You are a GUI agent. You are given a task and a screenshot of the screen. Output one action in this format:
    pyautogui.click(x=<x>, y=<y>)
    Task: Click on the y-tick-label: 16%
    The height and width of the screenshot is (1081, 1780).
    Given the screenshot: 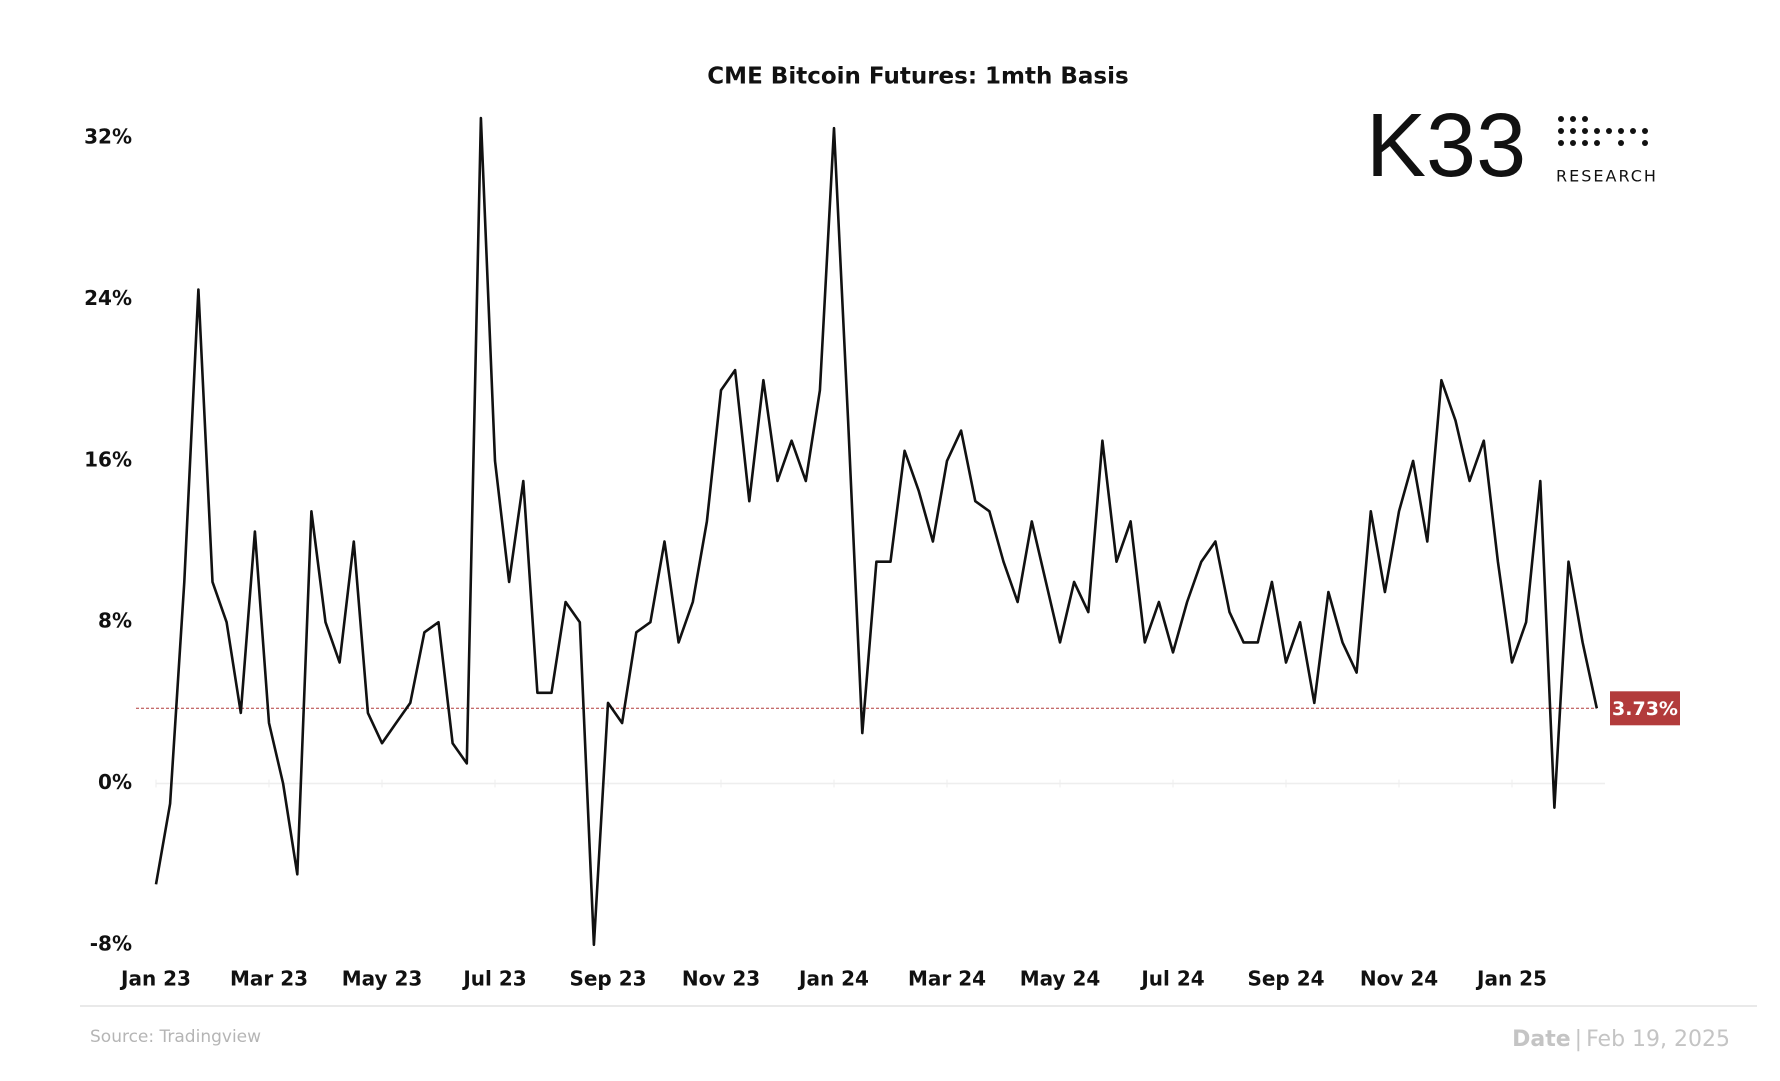 What is the action you would take?
    pyautogui.click(x=108, y=459)
    